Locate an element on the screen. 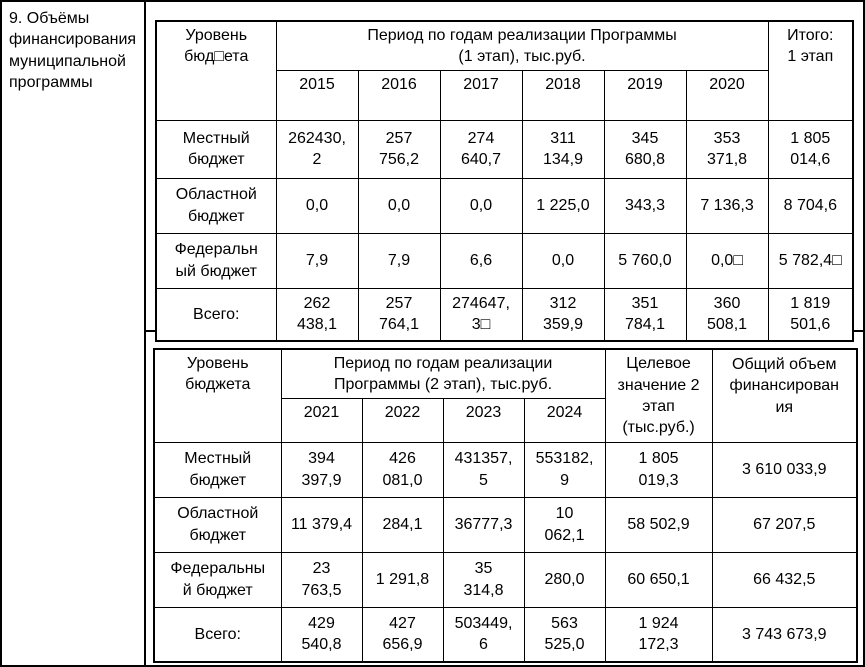 The width and height of the screenshot is (865, 667). year-header: 2019 is located at coordinates (645, 95).